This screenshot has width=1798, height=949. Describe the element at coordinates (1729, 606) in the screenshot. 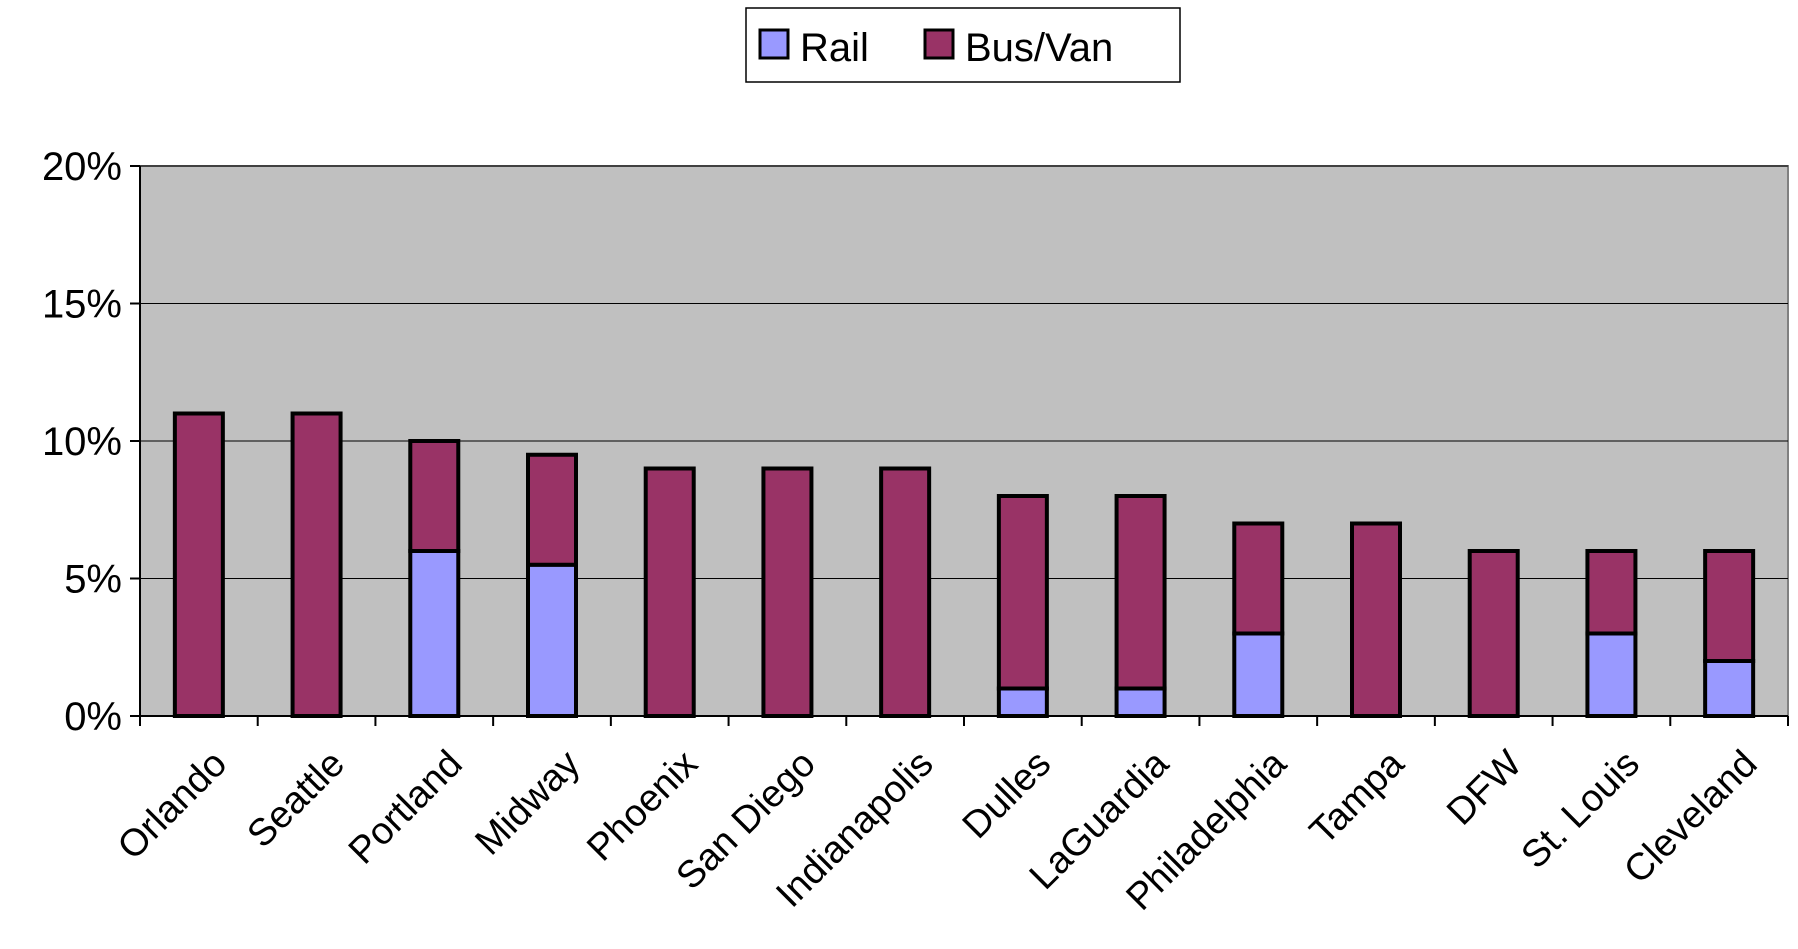

I see `bar-bus-van-cleveland` at that location.